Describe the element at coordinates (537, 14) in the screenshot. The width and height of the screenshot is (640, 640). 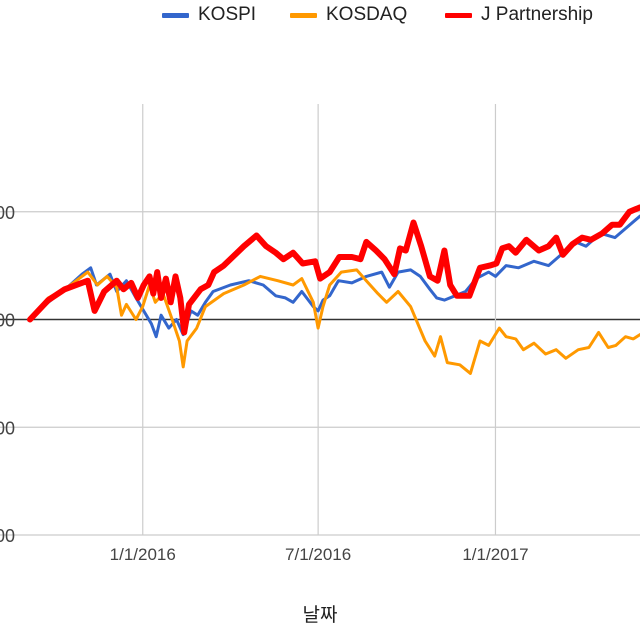
I see `legend-label-j-partnership: J Partnership` at that location.